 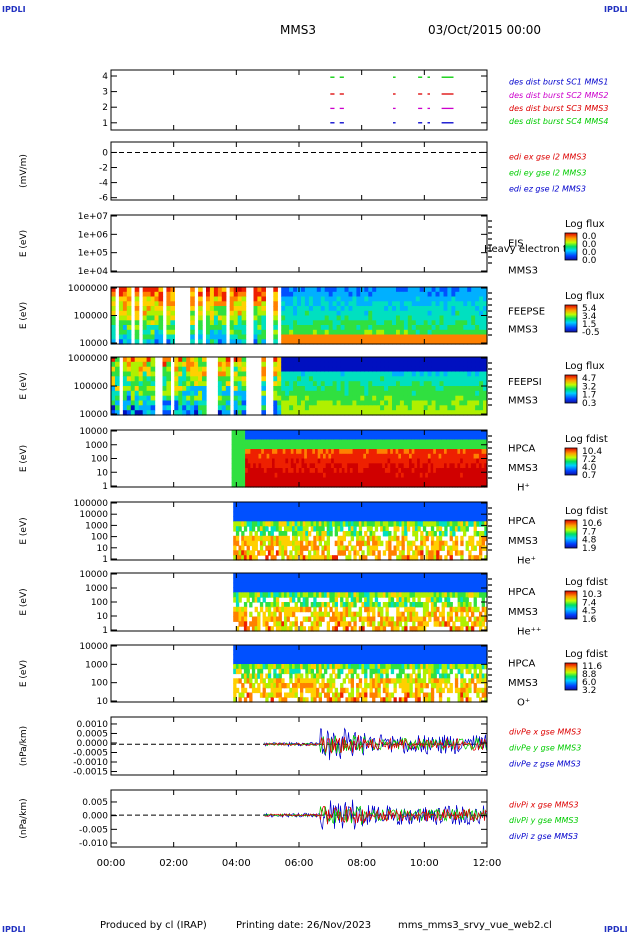 I want to click on instrument-label: FEEPSE, so click(x=526, y=311).